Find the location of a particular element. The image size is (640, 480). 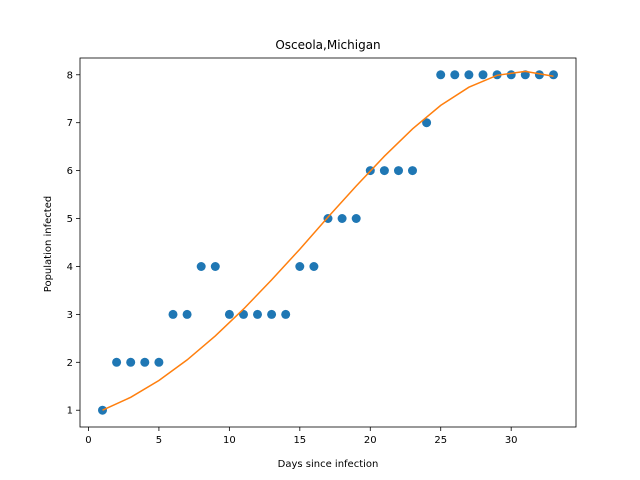

x-tick-label: 15 is located at coordinates (299, 440).